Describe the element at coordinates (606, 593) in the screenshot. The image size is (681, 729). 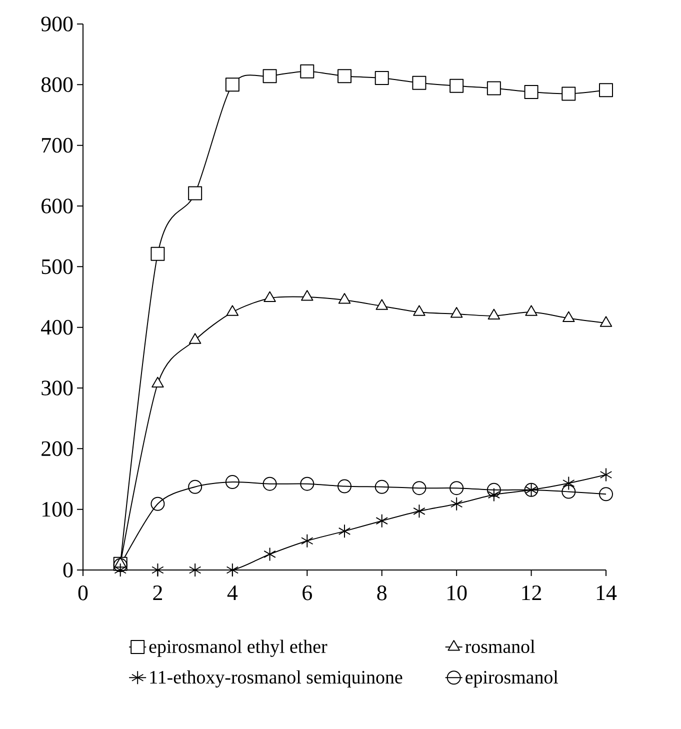
I see `x-tick-label: 14` at that location.